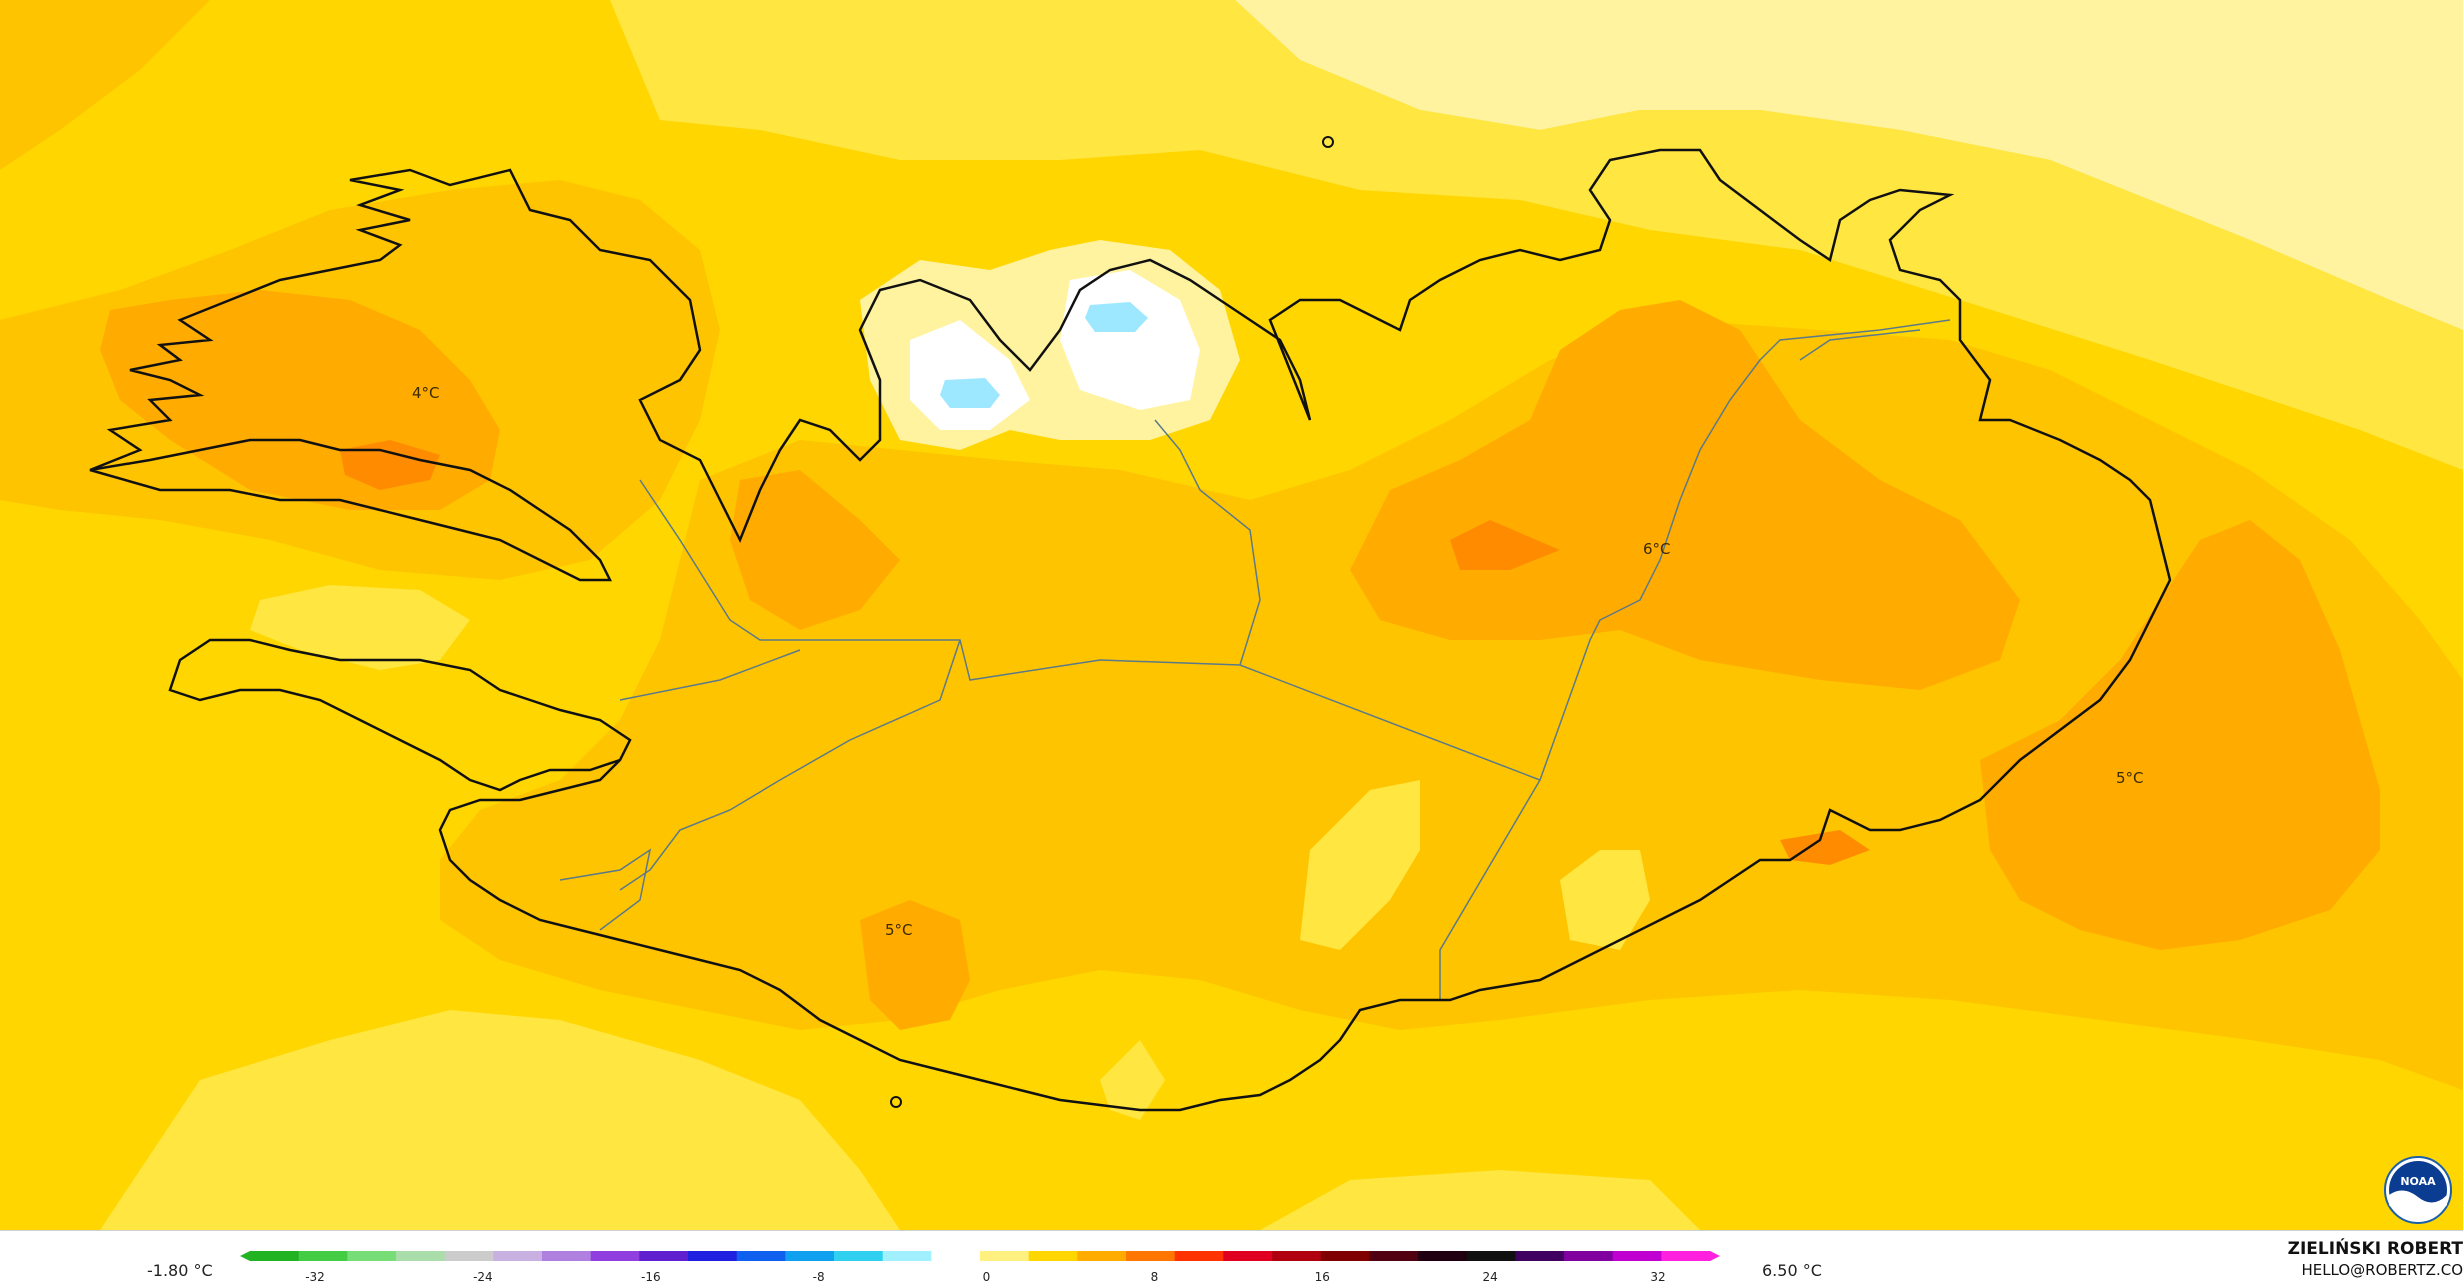  Describe the element at coordinates (1505, 545) in the screenshot. I see `contour-warm3-east` at that location.